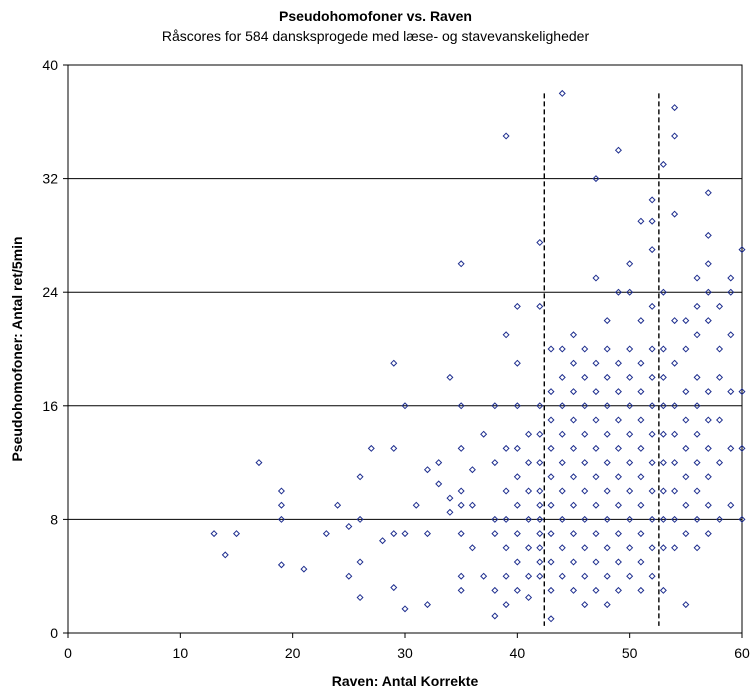 Image resolution: width=751 pixels, height=693 pixels. What do you see at coordinates (518, 653) in the screenshot?
I see `x-tick-label: 40` at bounding box center [518, 653].